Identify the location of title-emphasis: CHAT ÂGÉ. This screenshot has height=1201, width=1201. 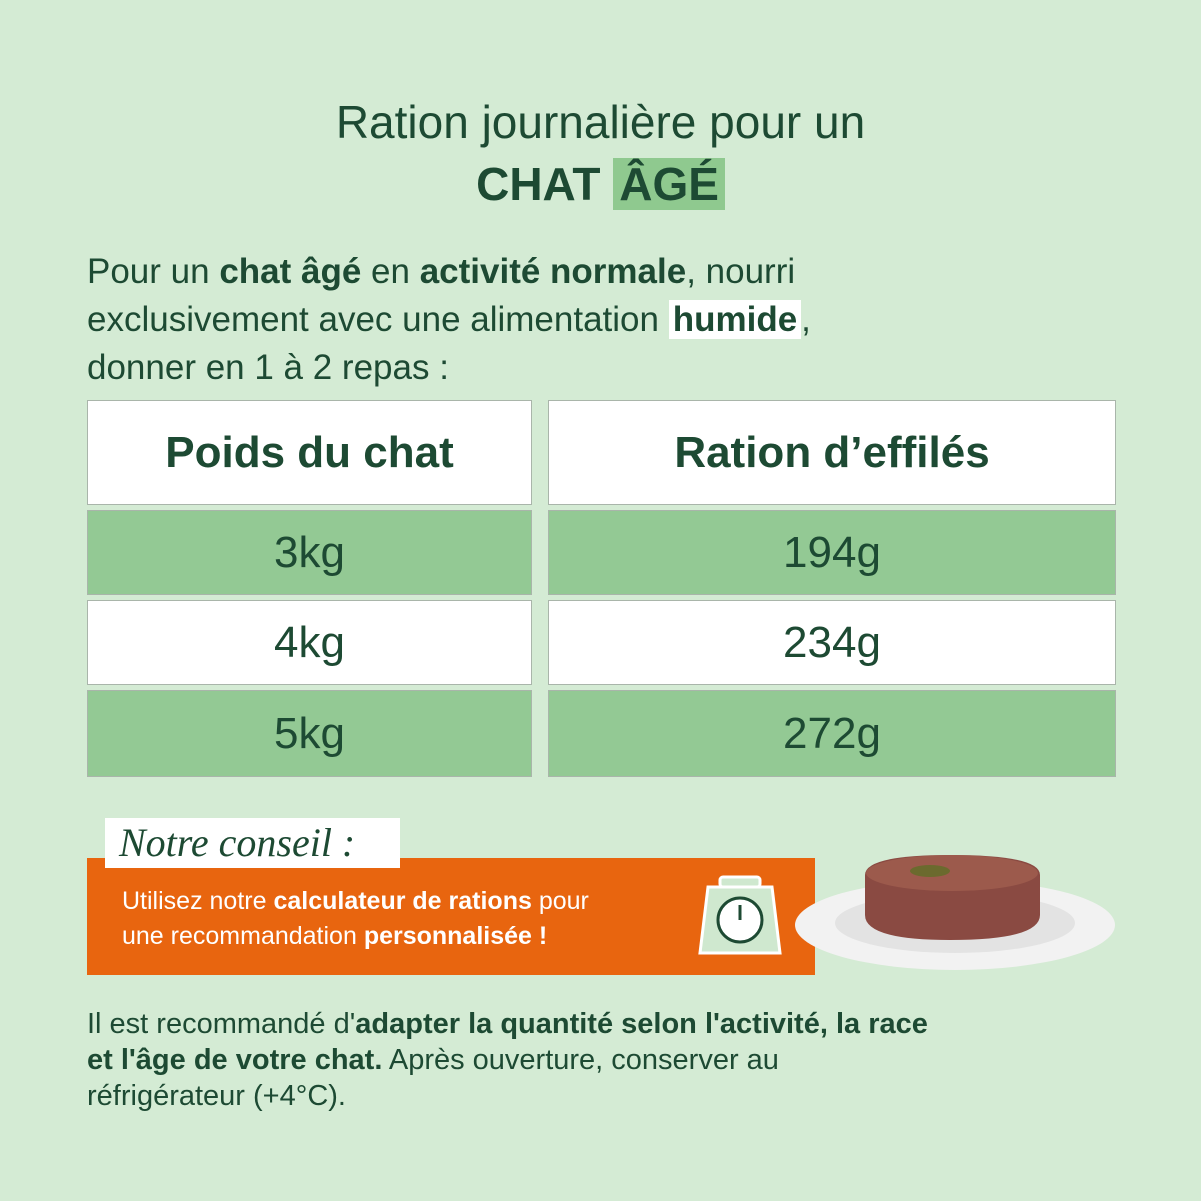
(600, 184).